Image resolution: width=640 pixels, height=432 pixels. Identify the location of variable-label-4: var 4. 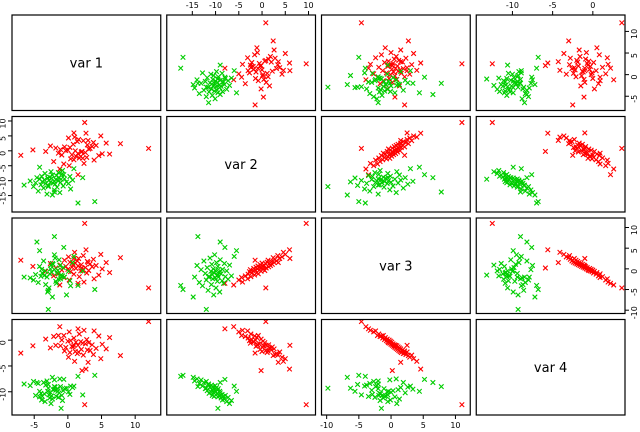
(550, 368).